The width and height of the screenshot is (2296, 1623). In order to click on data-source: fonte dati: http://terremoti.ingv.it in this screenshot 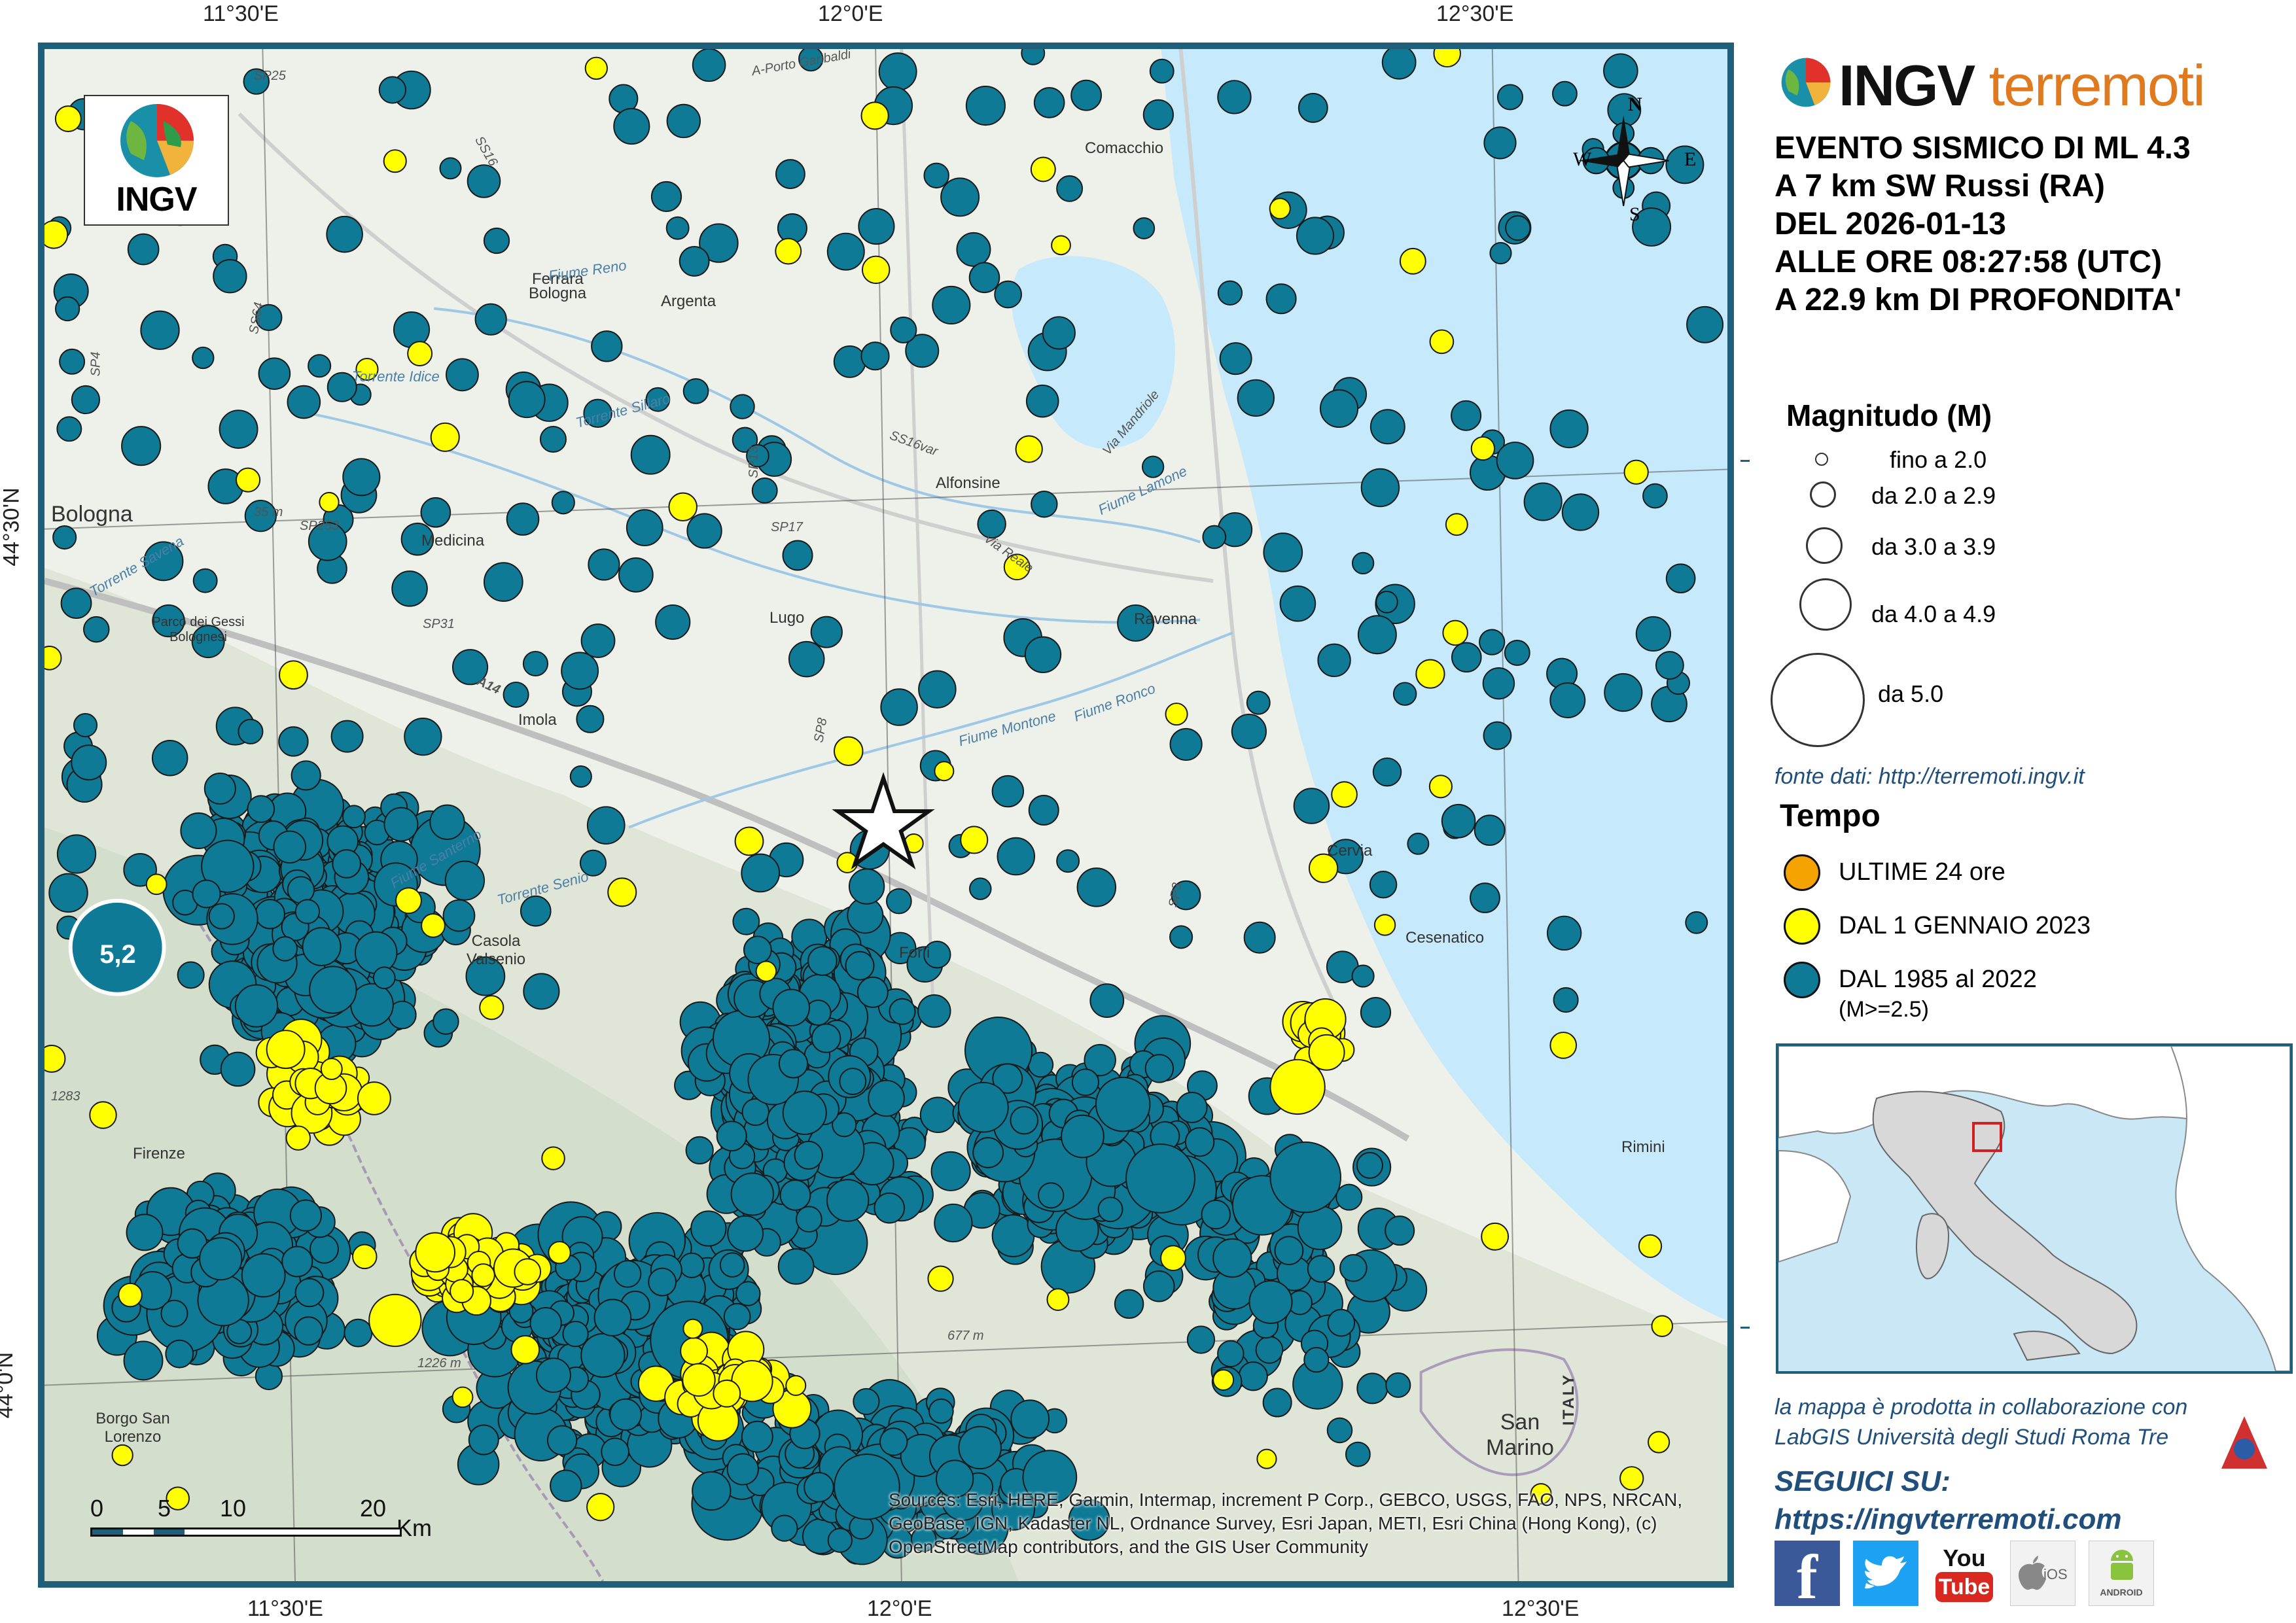, I will do `click(1930, 777)`.